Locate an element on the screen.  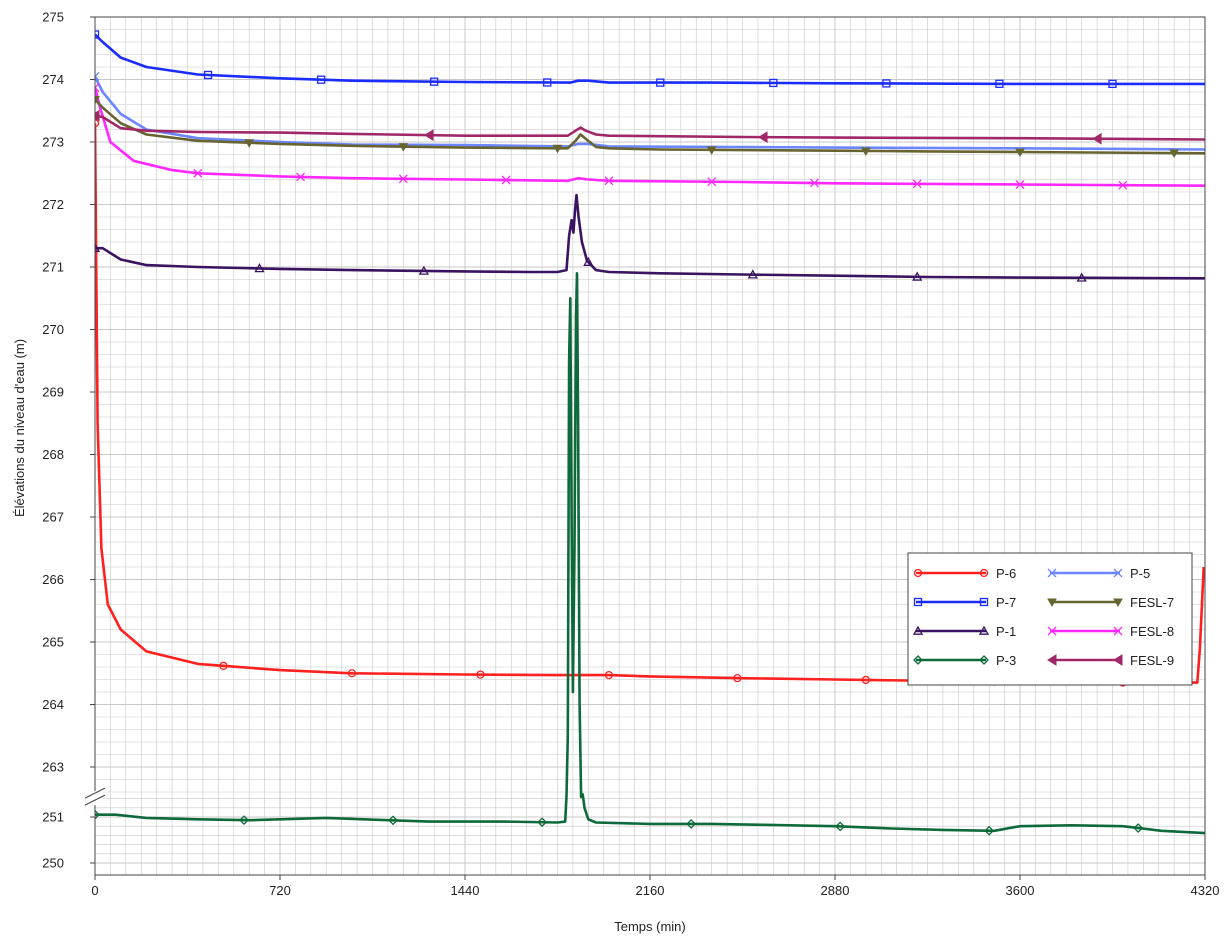
y-tick-label: 263 is located at coordinates (53, 767).